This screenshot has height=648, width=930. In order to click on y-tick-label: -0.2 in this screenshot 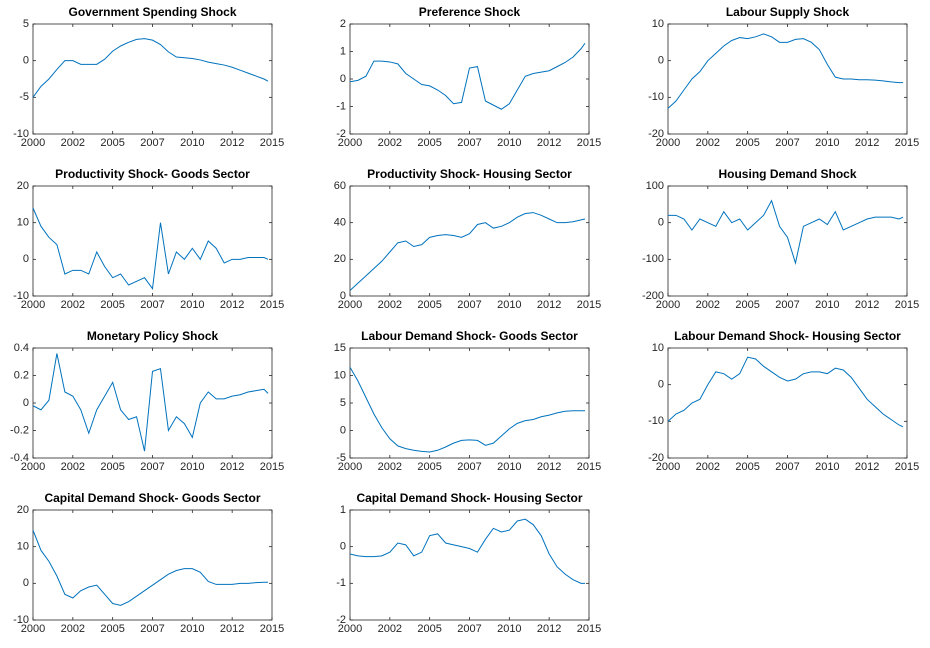, I will do `click(19, 430)`.